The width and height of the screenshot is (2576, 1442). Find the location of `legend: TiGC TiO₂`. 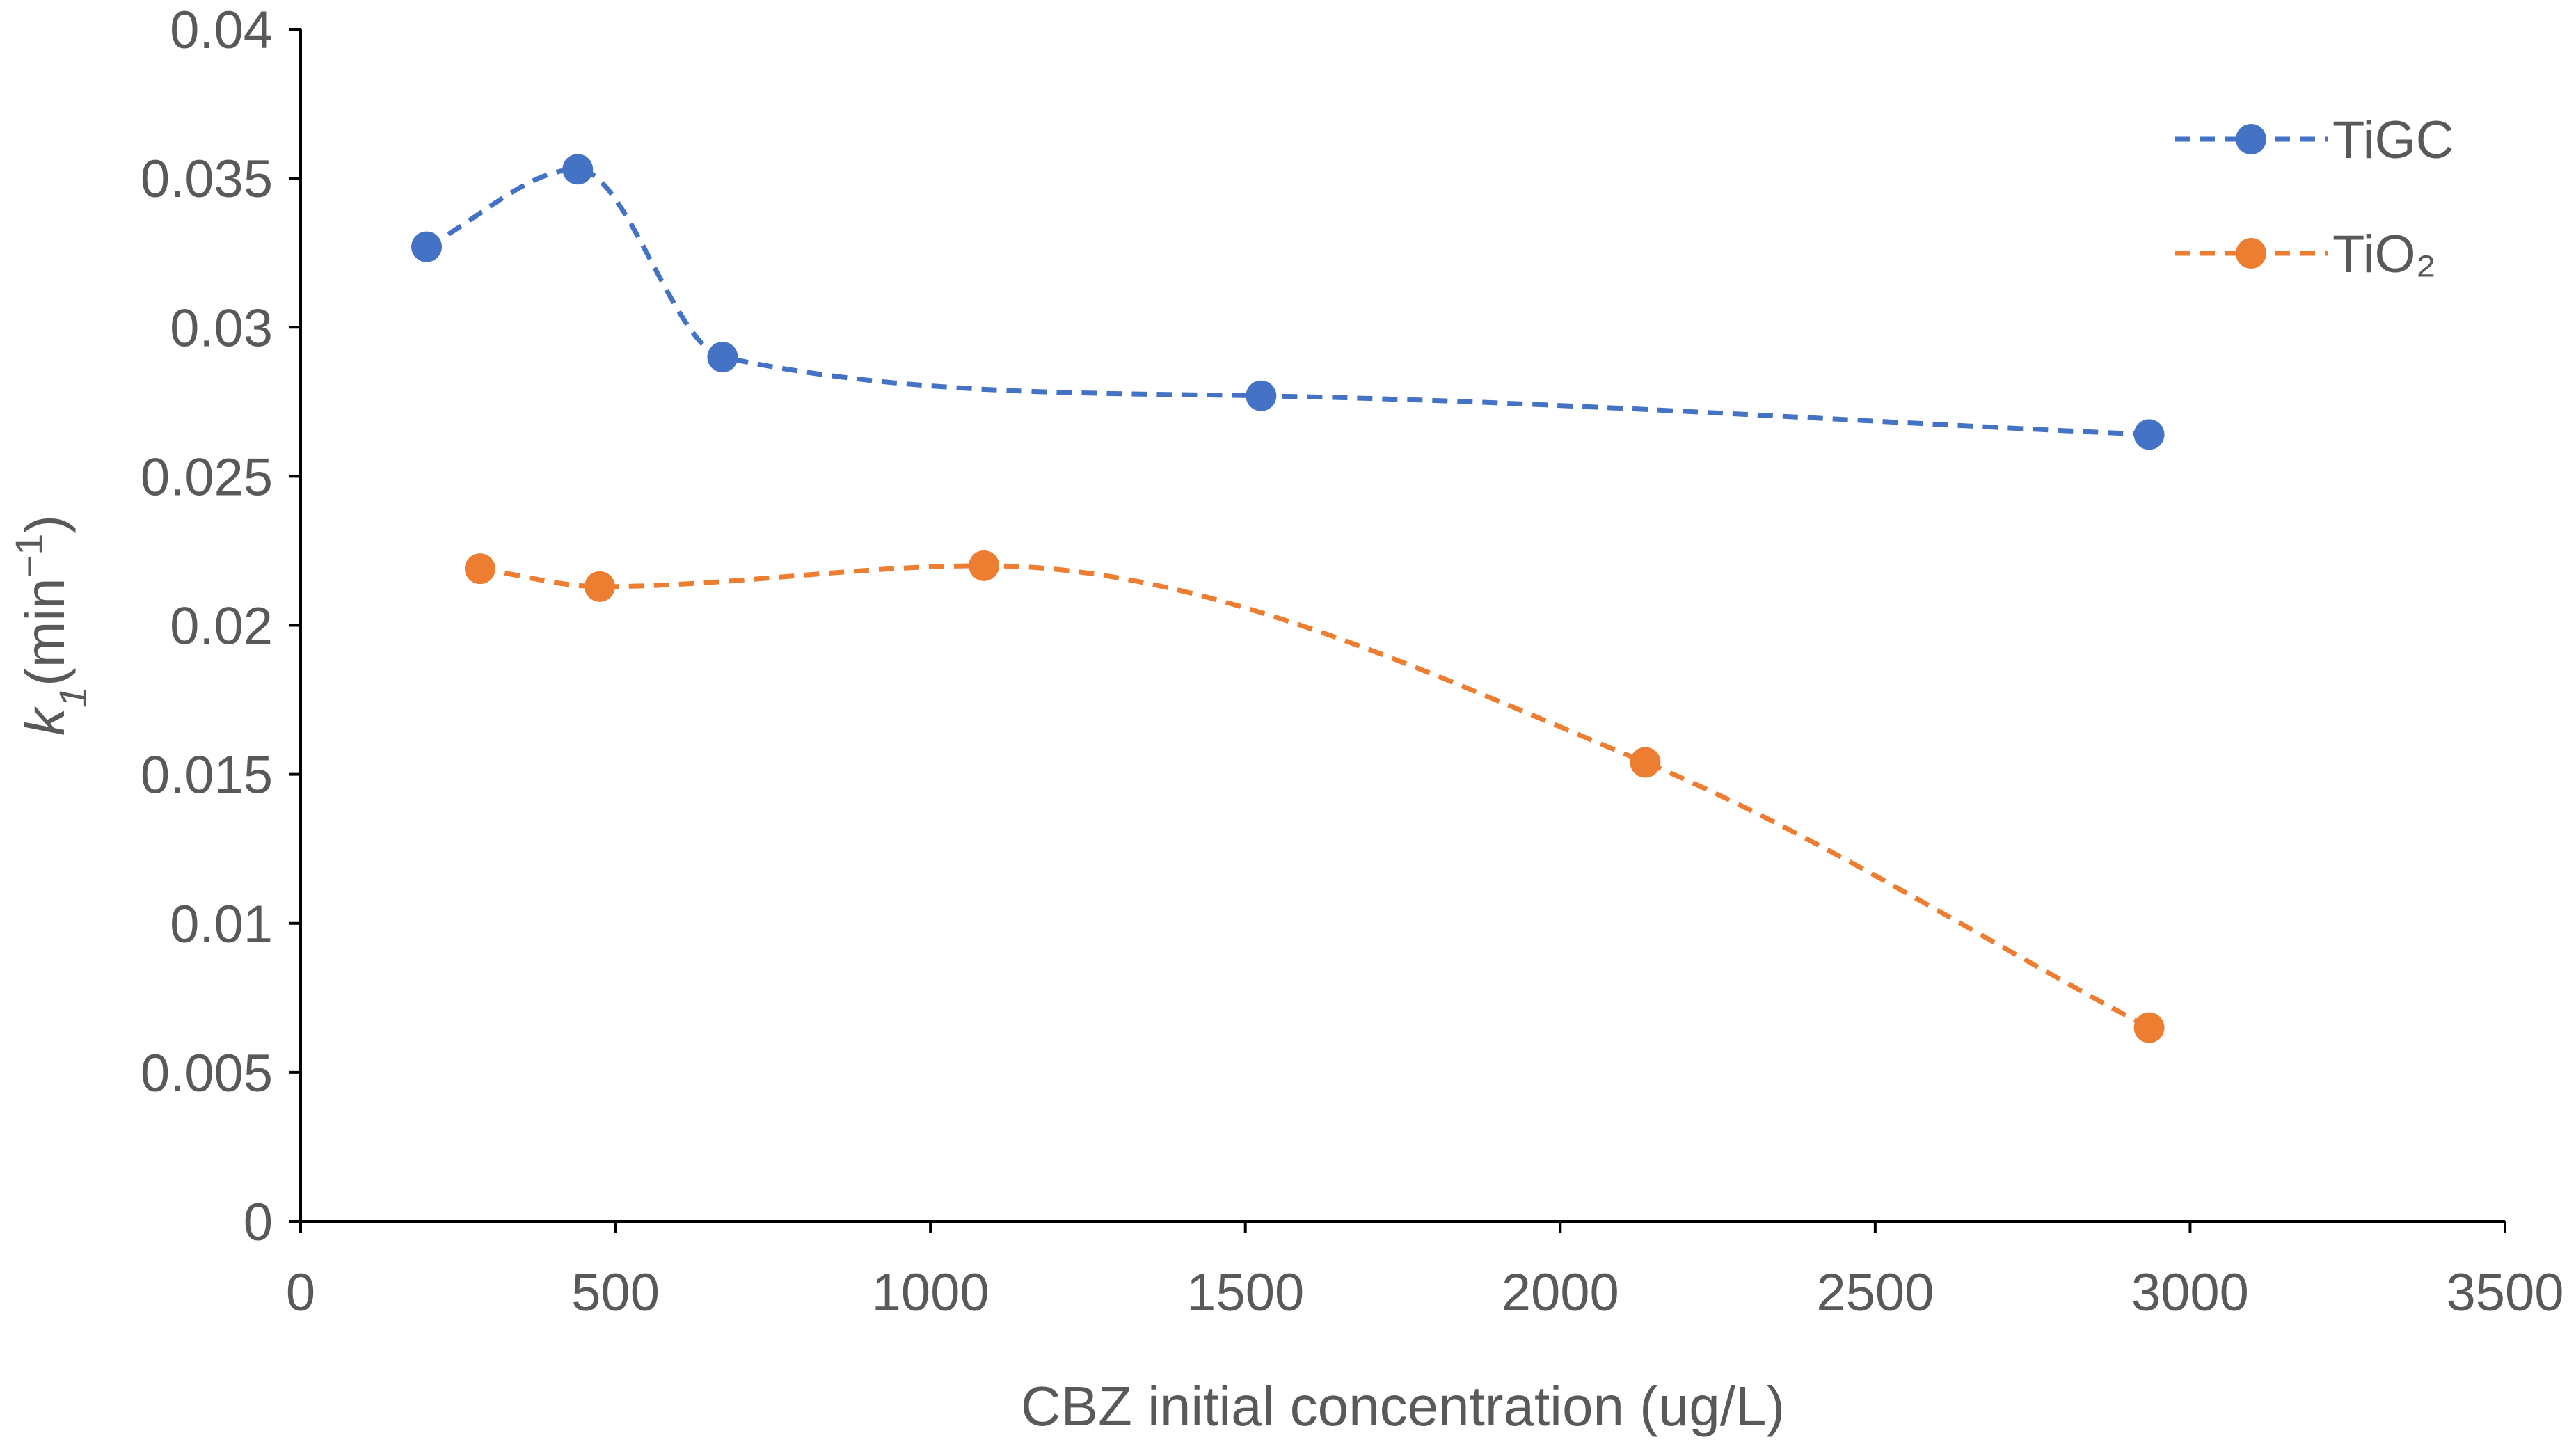

legend: TiGC TiO₂ is located at coordinates (2314, 197).